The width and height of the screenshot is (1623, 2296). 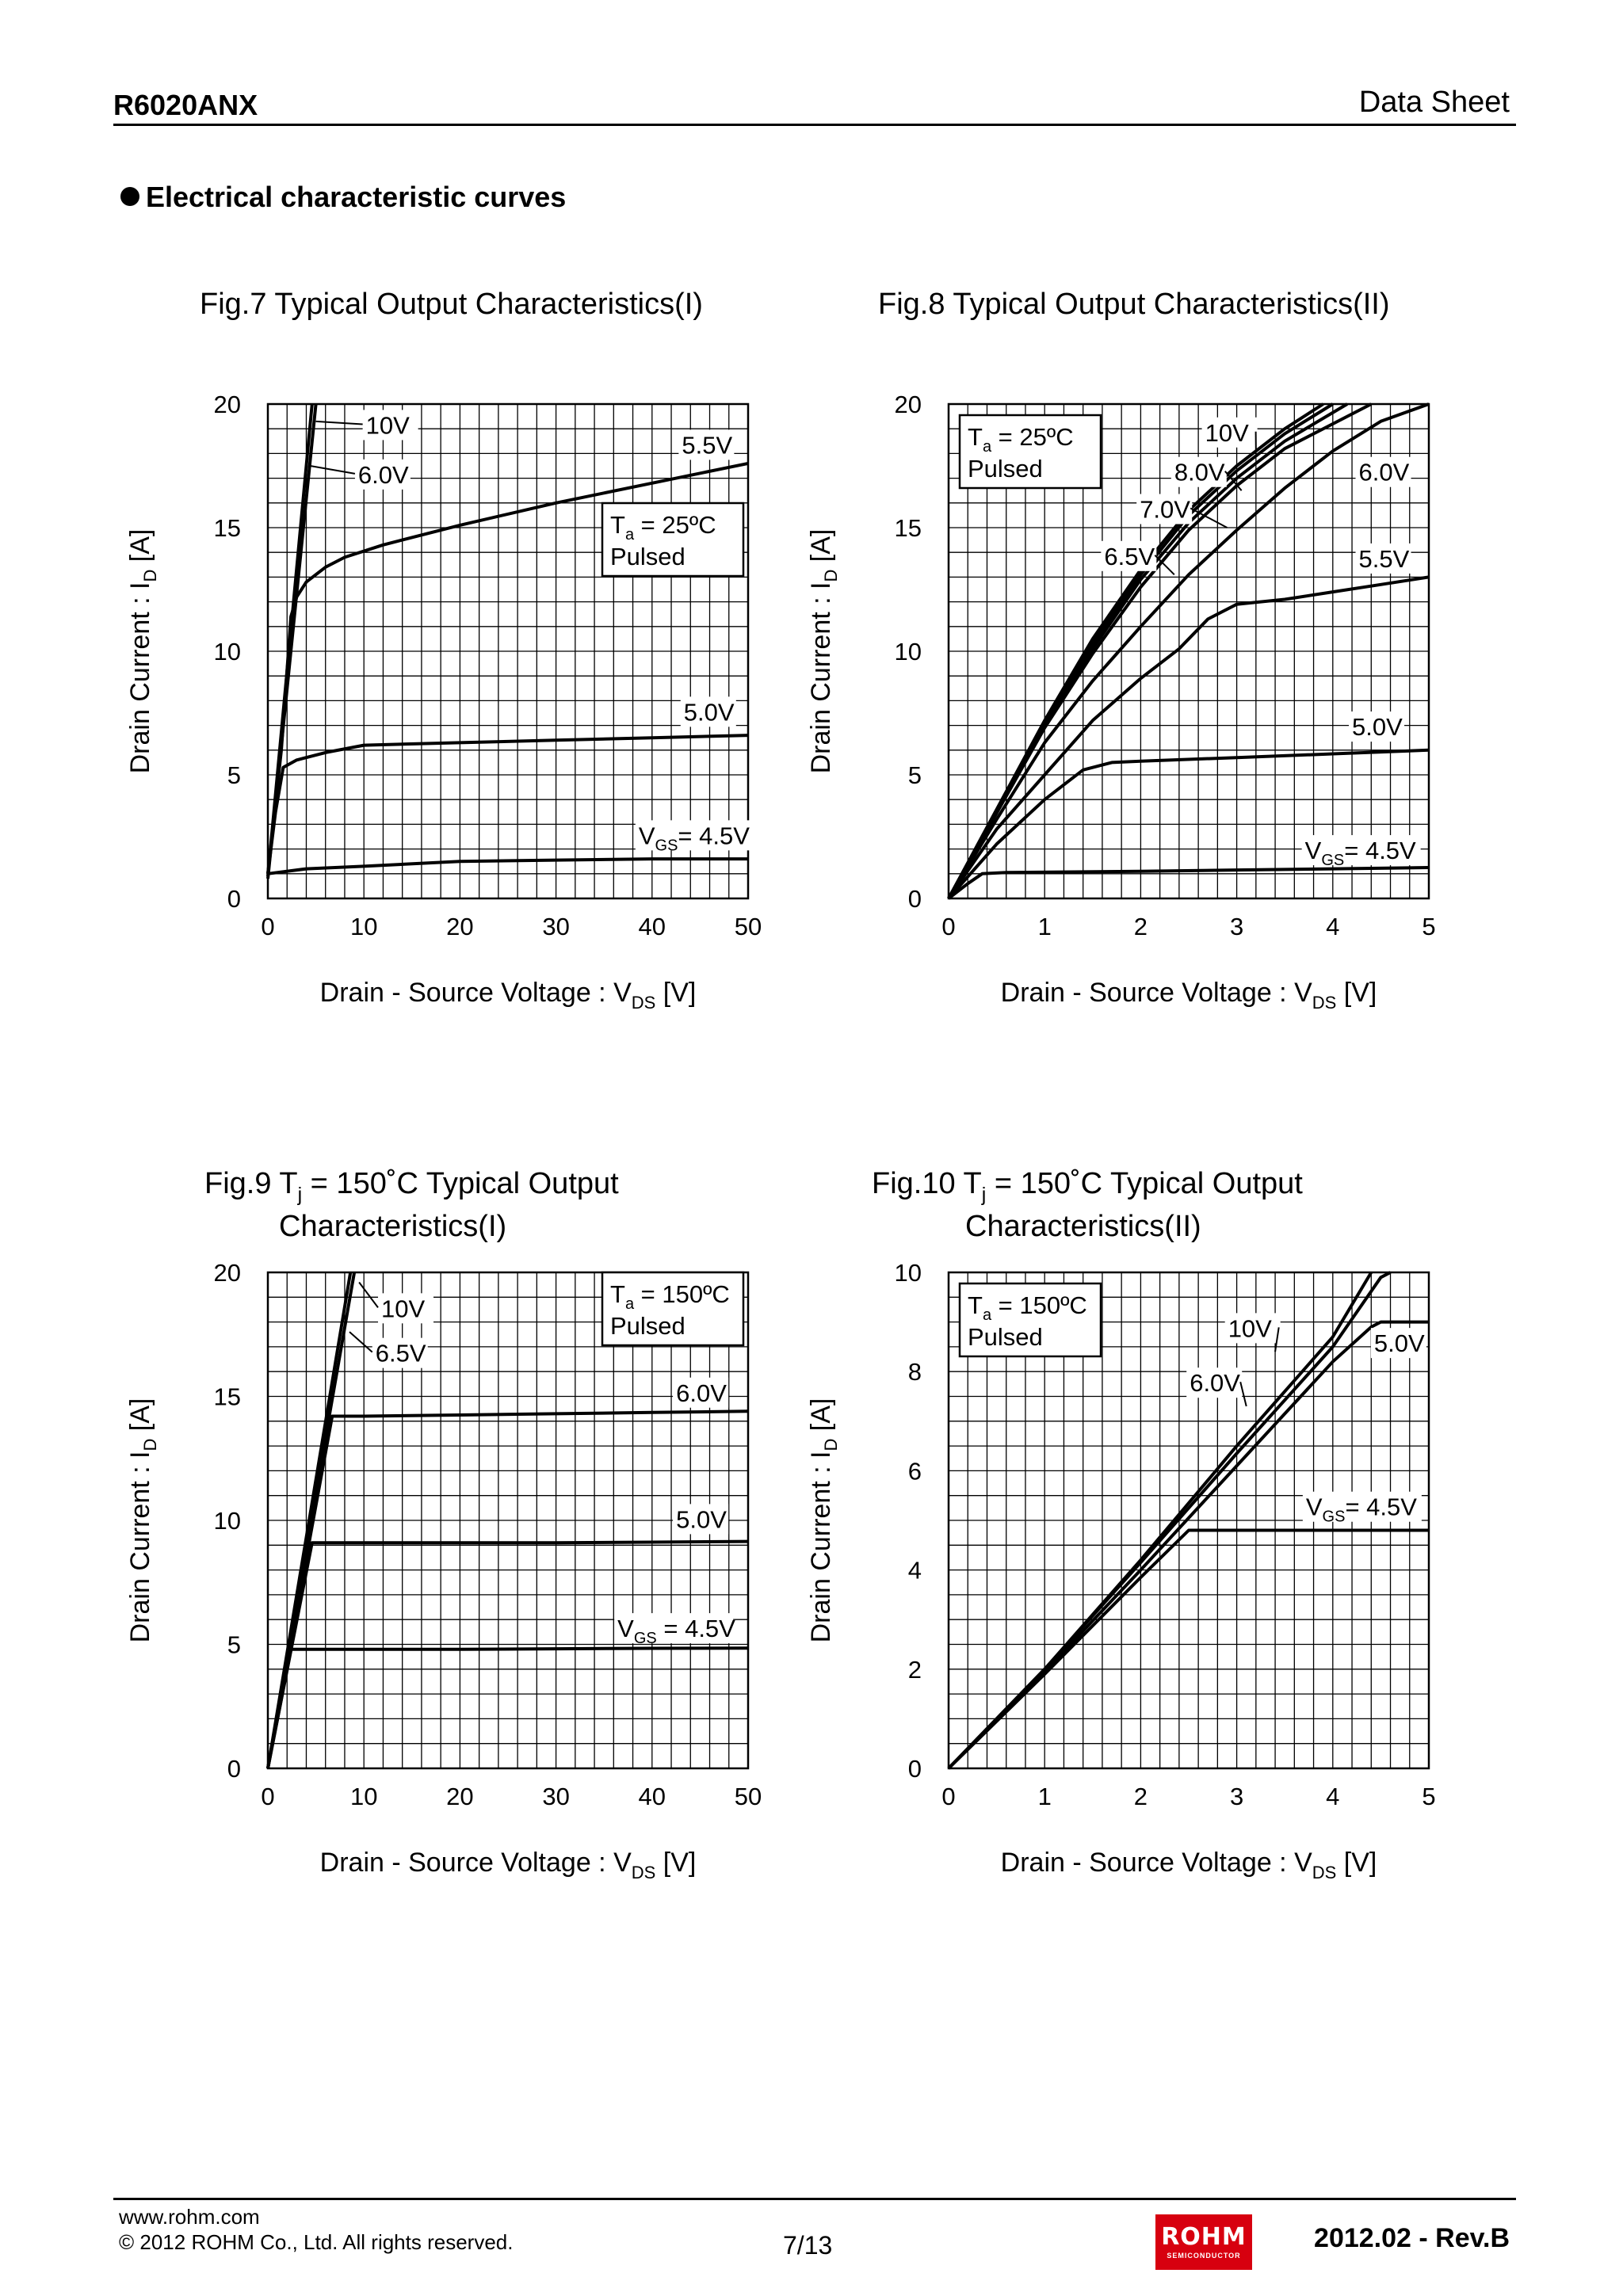 What do you see at coordinates (1087, 1186) in the screenshot?
I see `chart-title: Fig.10 Tj = 150˚C Typical Output` at bounding box center [1087, 1186].